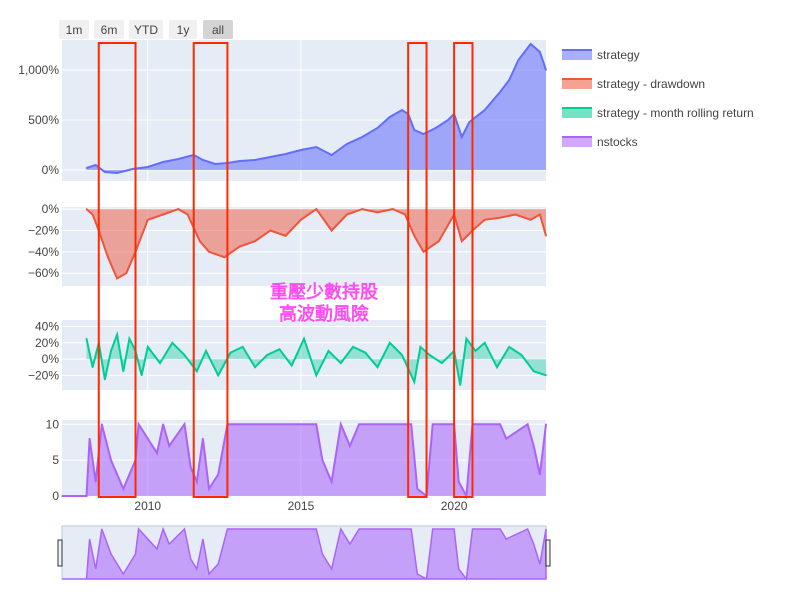  I want to click on legend-item-3: strategy - month rolling return, so click(658, 113).